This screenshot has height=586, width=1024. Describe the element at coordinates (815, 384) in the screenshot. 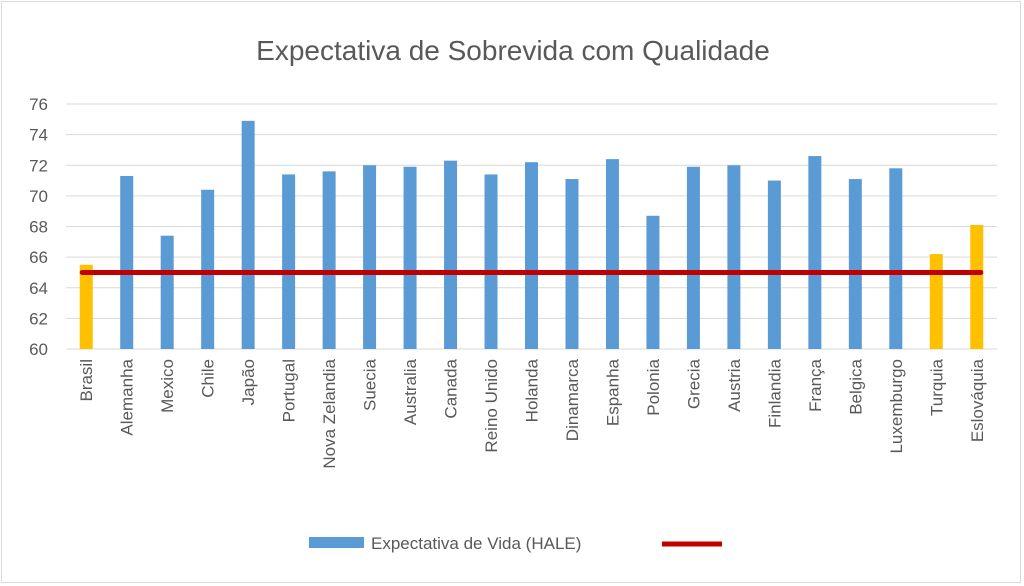

I see `x-tick-label: França` at that location.